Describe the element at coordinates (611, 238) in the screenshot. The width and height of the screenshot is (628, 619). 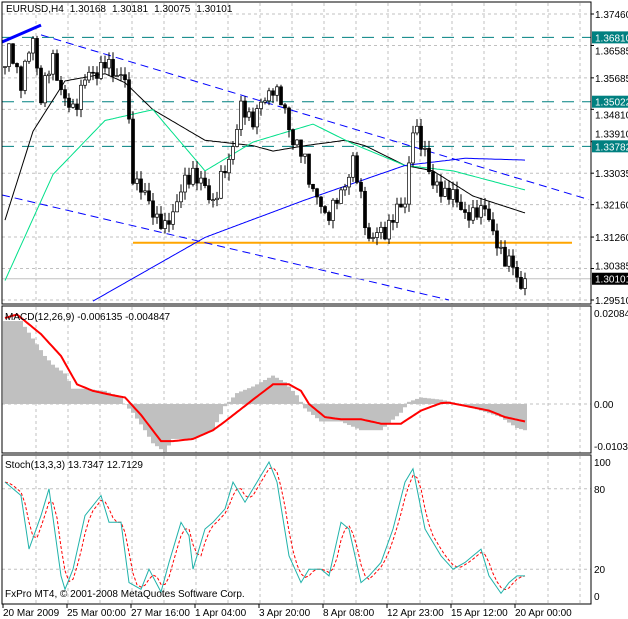
I see `price-tick-label: 1.31260` at that location.